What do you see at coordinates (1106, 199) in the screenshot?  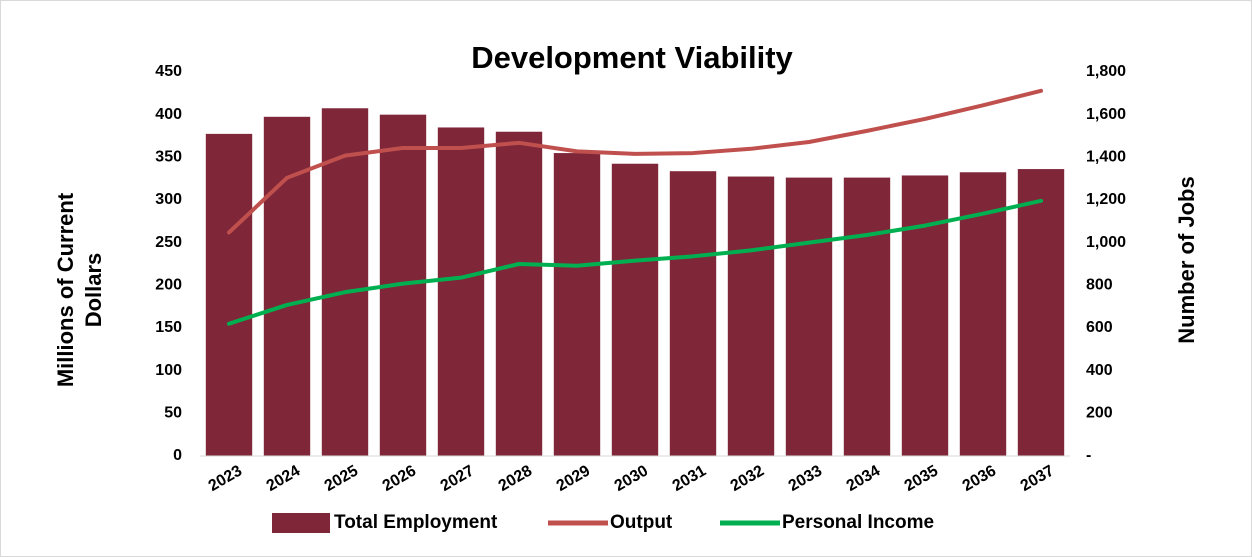 I see `y2-tick-label: 1,200` at bounding box center [1106, 199].